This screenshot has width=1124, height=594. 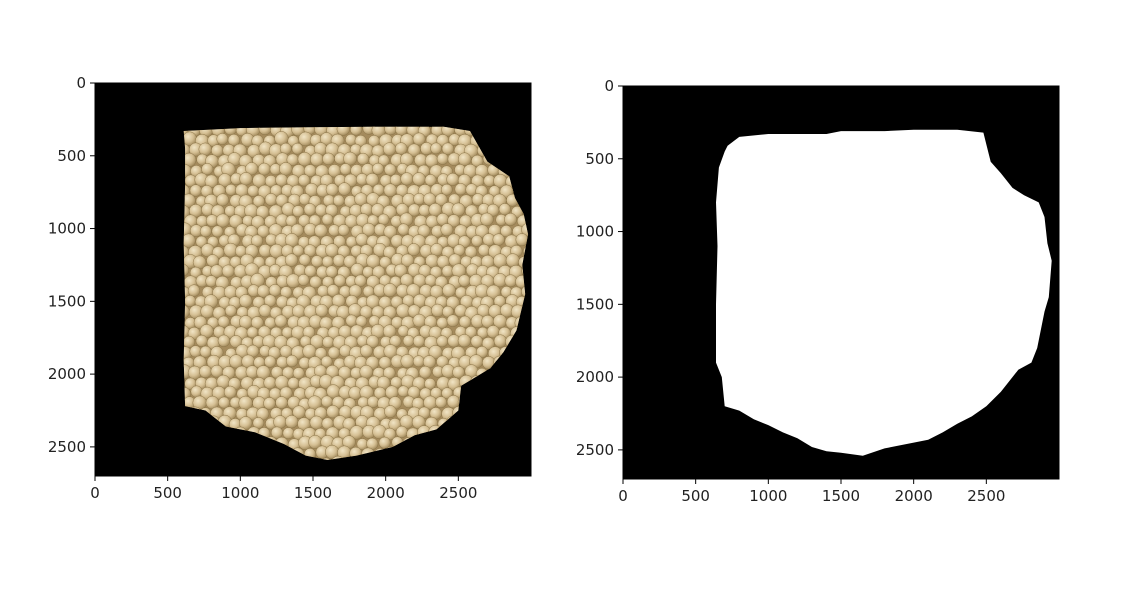 What do you see at coordinates (167, 493) in the screenshot?
I see `x-tick-label: 500` at bounding box center [167, 493].